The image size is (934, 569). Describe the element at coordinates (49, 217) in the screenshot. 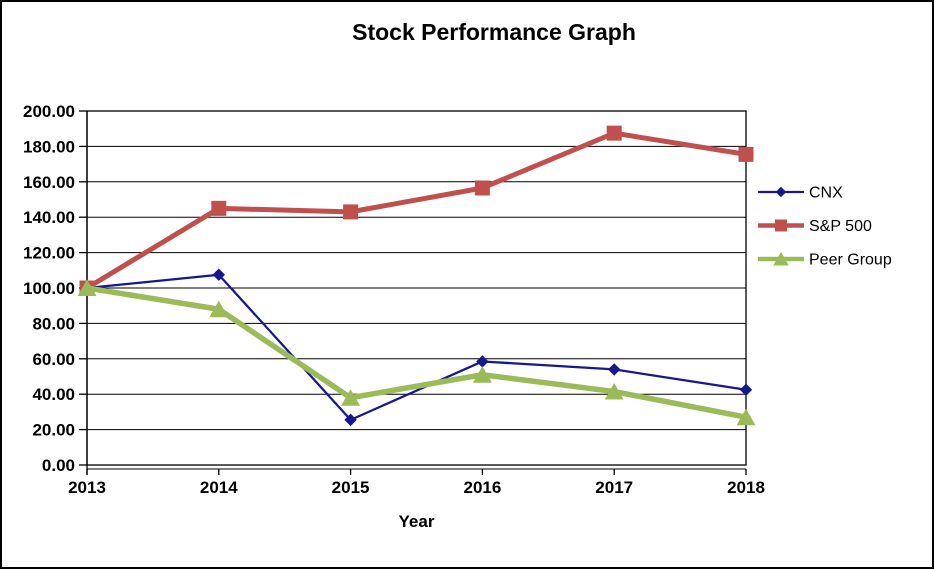

I see `y-tick-label-140.00: 140.00` at that location.